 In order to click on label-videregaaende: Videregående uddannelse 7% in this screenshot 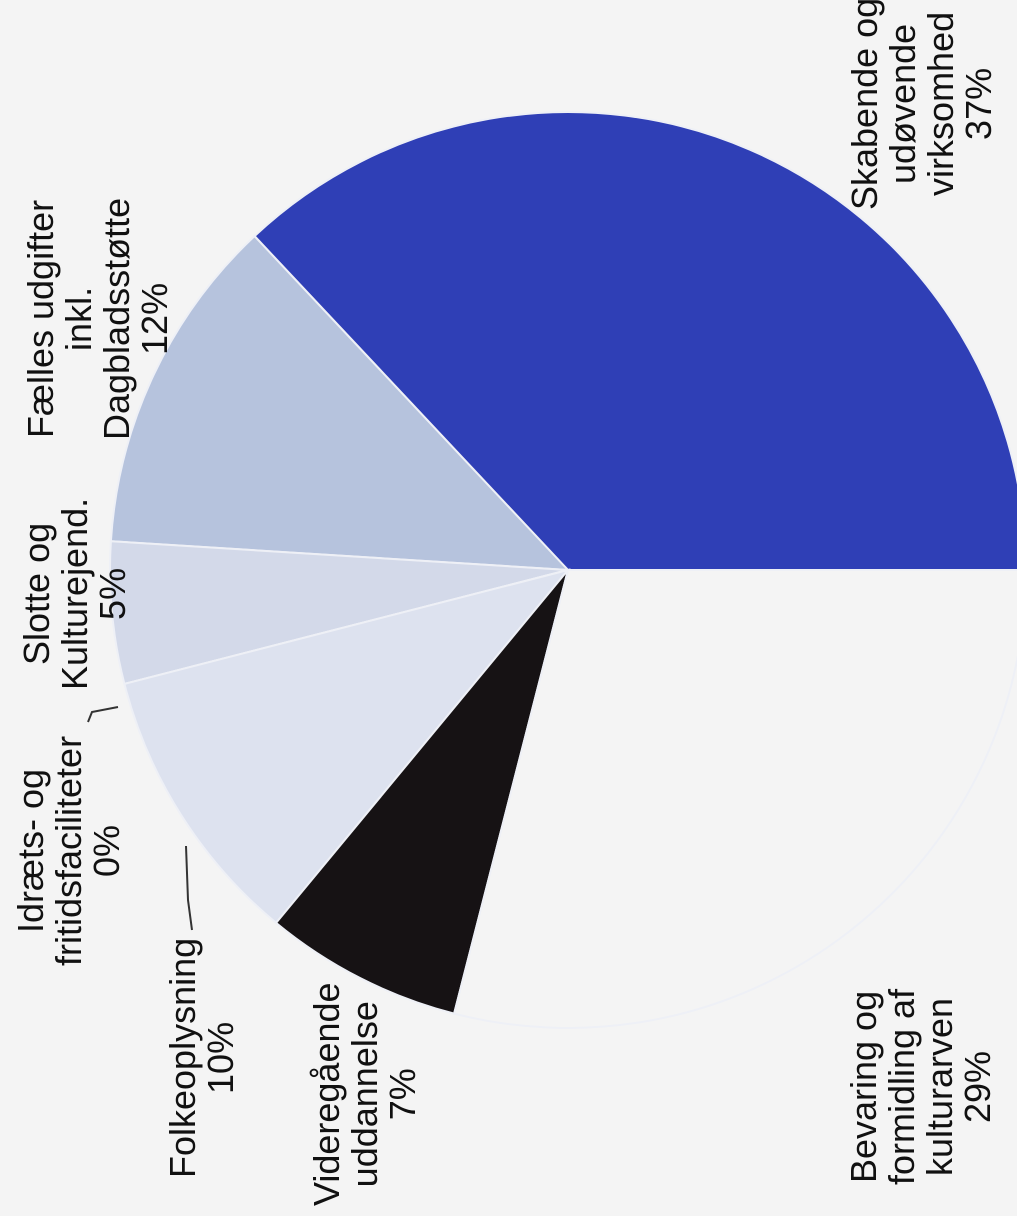, I will do `click(364, 1094)`.